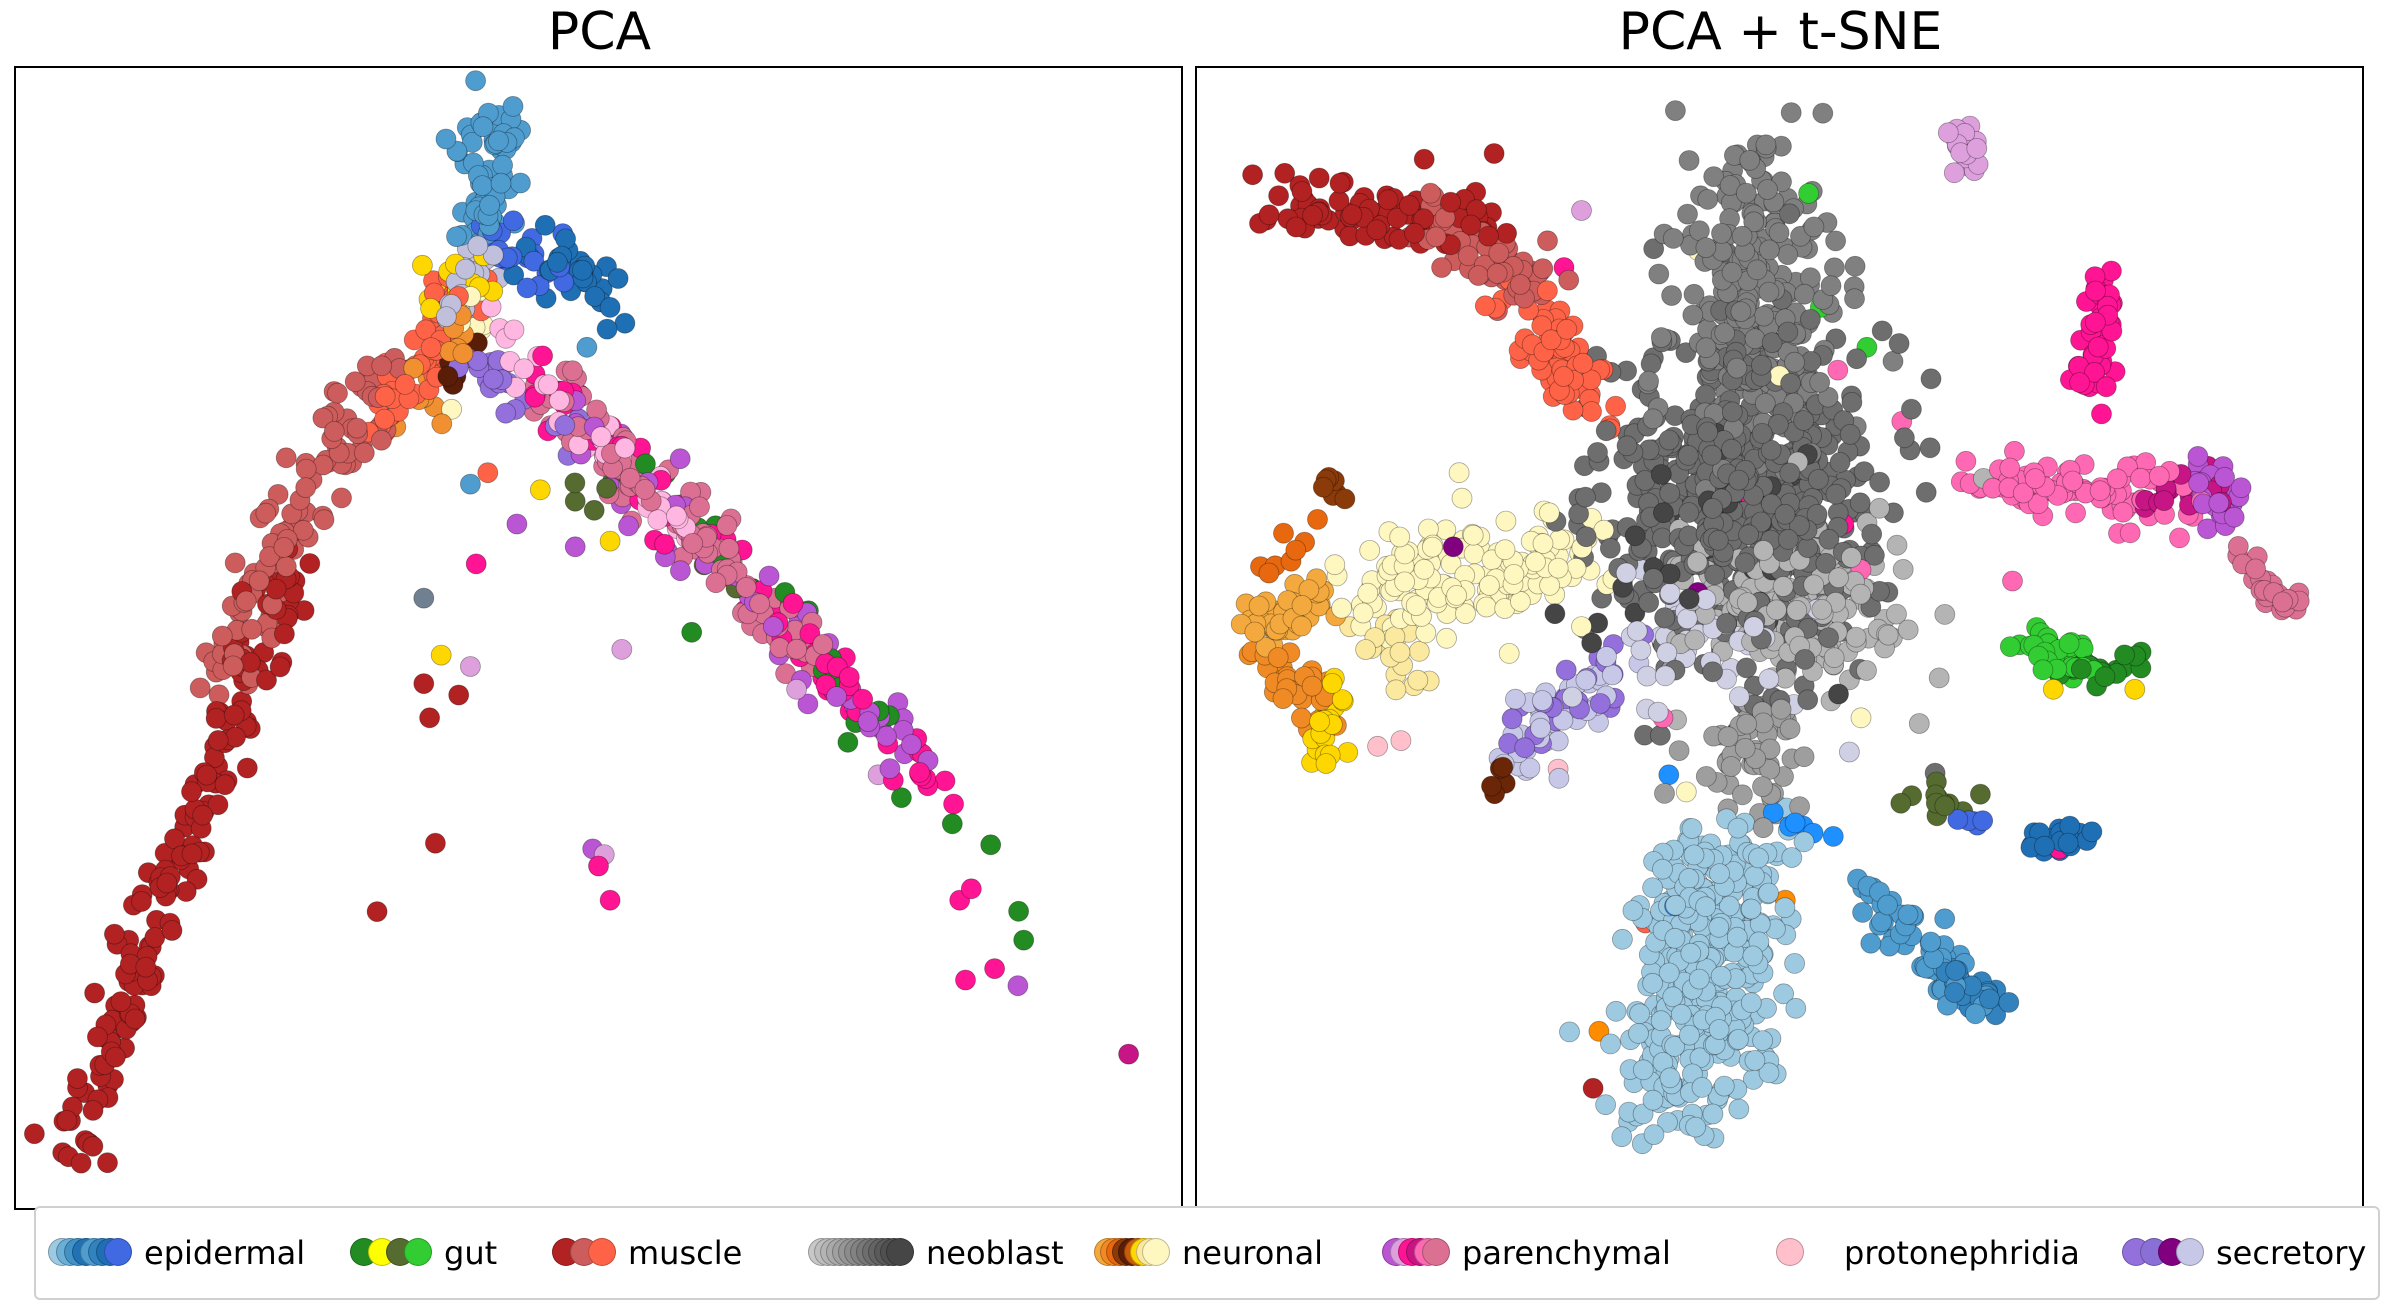 Image resolution: width=2386 pixels, height=1313 pixels. Describe the element at coordinates (1253, 1253) in the screenshot. I see `legend-label-neuronal: neuronal` at that location.